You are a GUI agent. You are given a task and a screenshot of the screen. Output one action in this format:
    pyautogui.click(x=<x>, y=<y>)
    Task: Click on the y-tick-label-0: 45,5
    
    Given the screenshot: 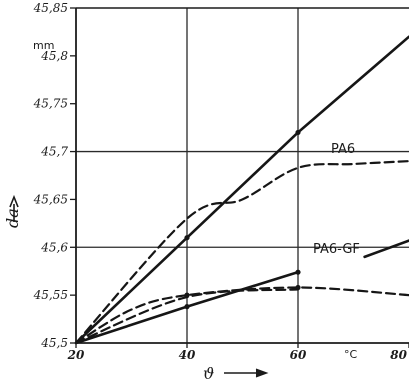 What is the action you would take?
    pyautogui.click(x=54, y=343)
    